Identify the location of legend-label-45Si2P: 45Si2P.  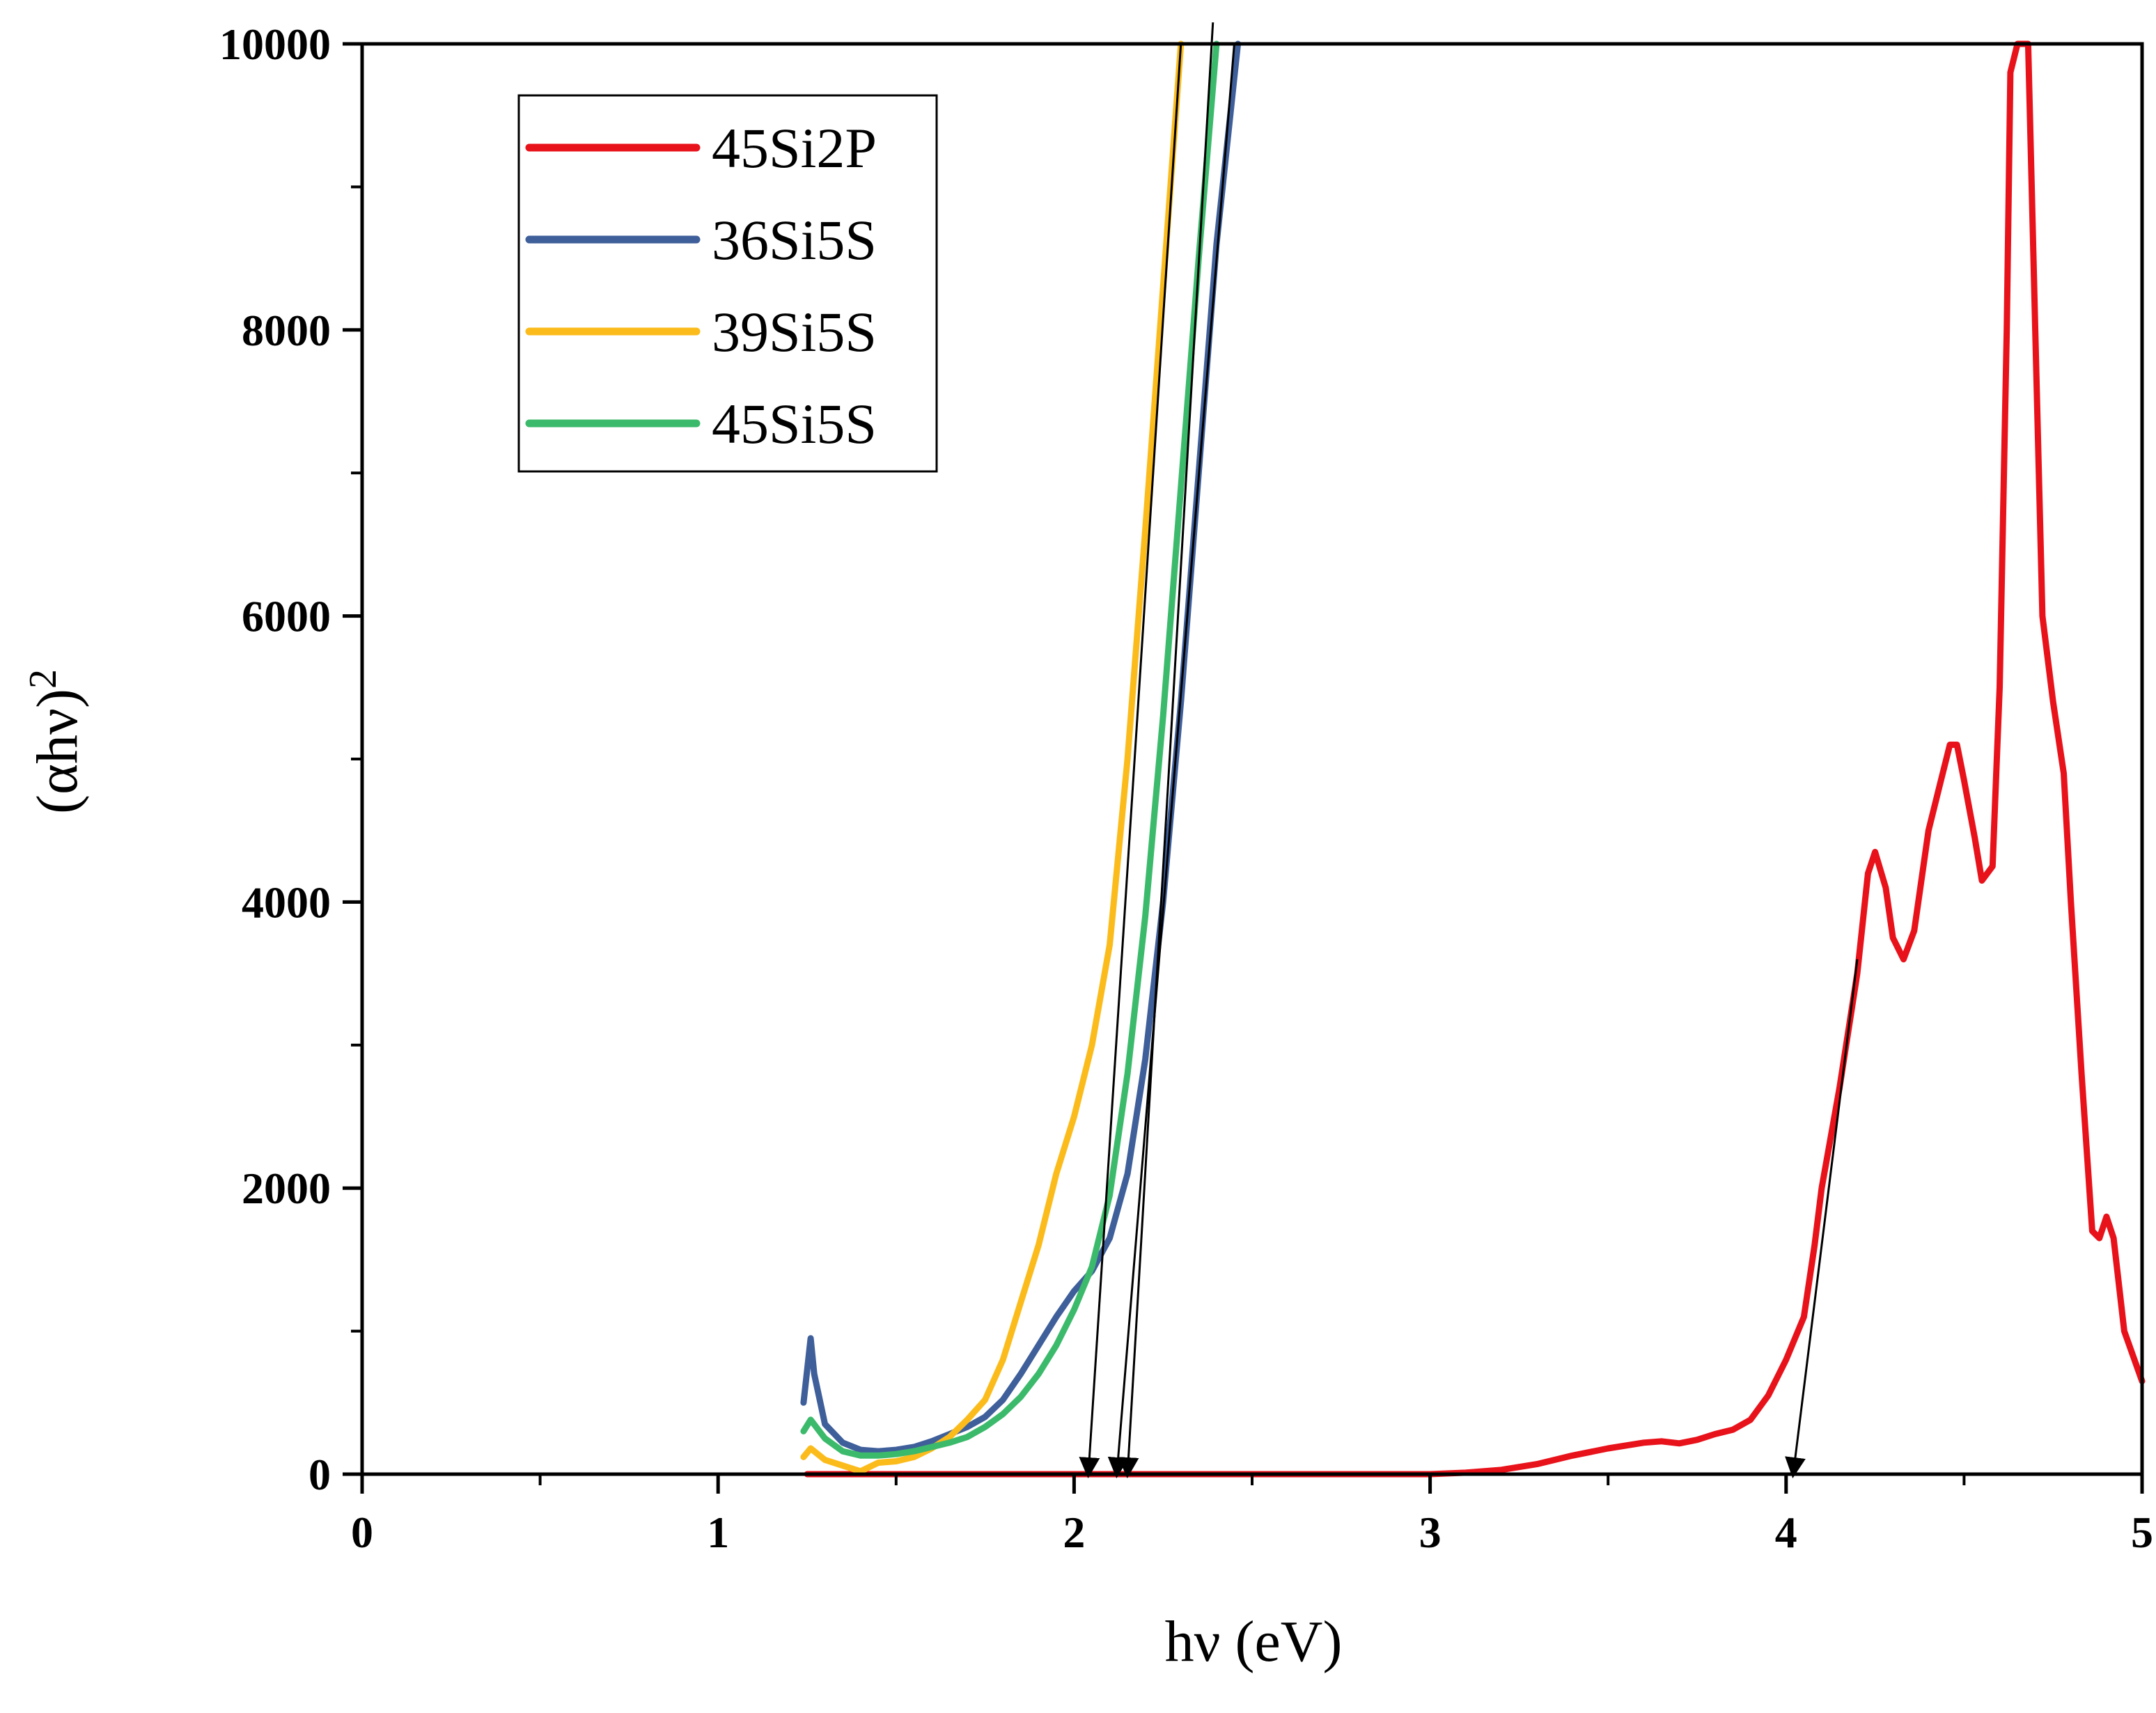
(794, 148).